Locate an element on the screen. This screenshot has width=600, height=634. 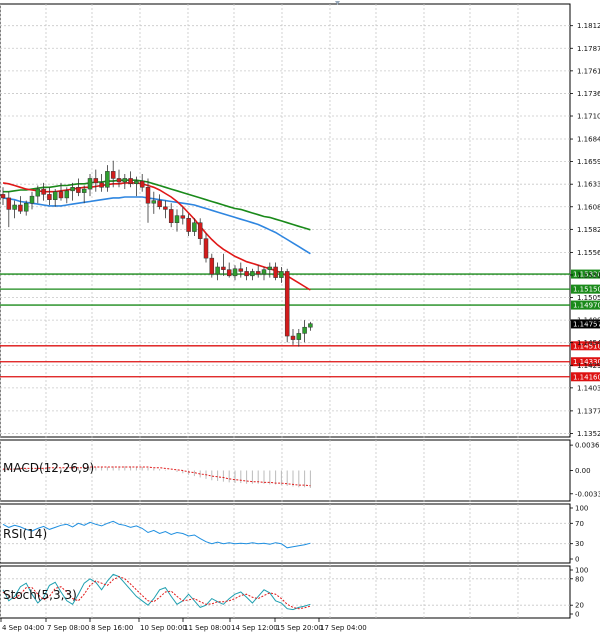
scroll-marker-icon is located at coordinates (337, 3).